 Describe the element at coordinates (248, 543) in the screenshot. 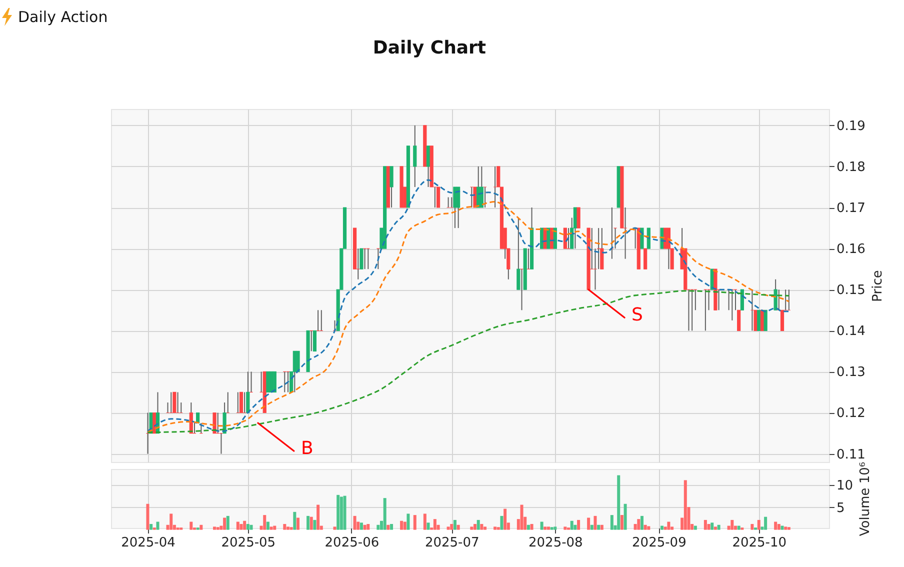

I see `x-tick-label: 2025-05` at that location.